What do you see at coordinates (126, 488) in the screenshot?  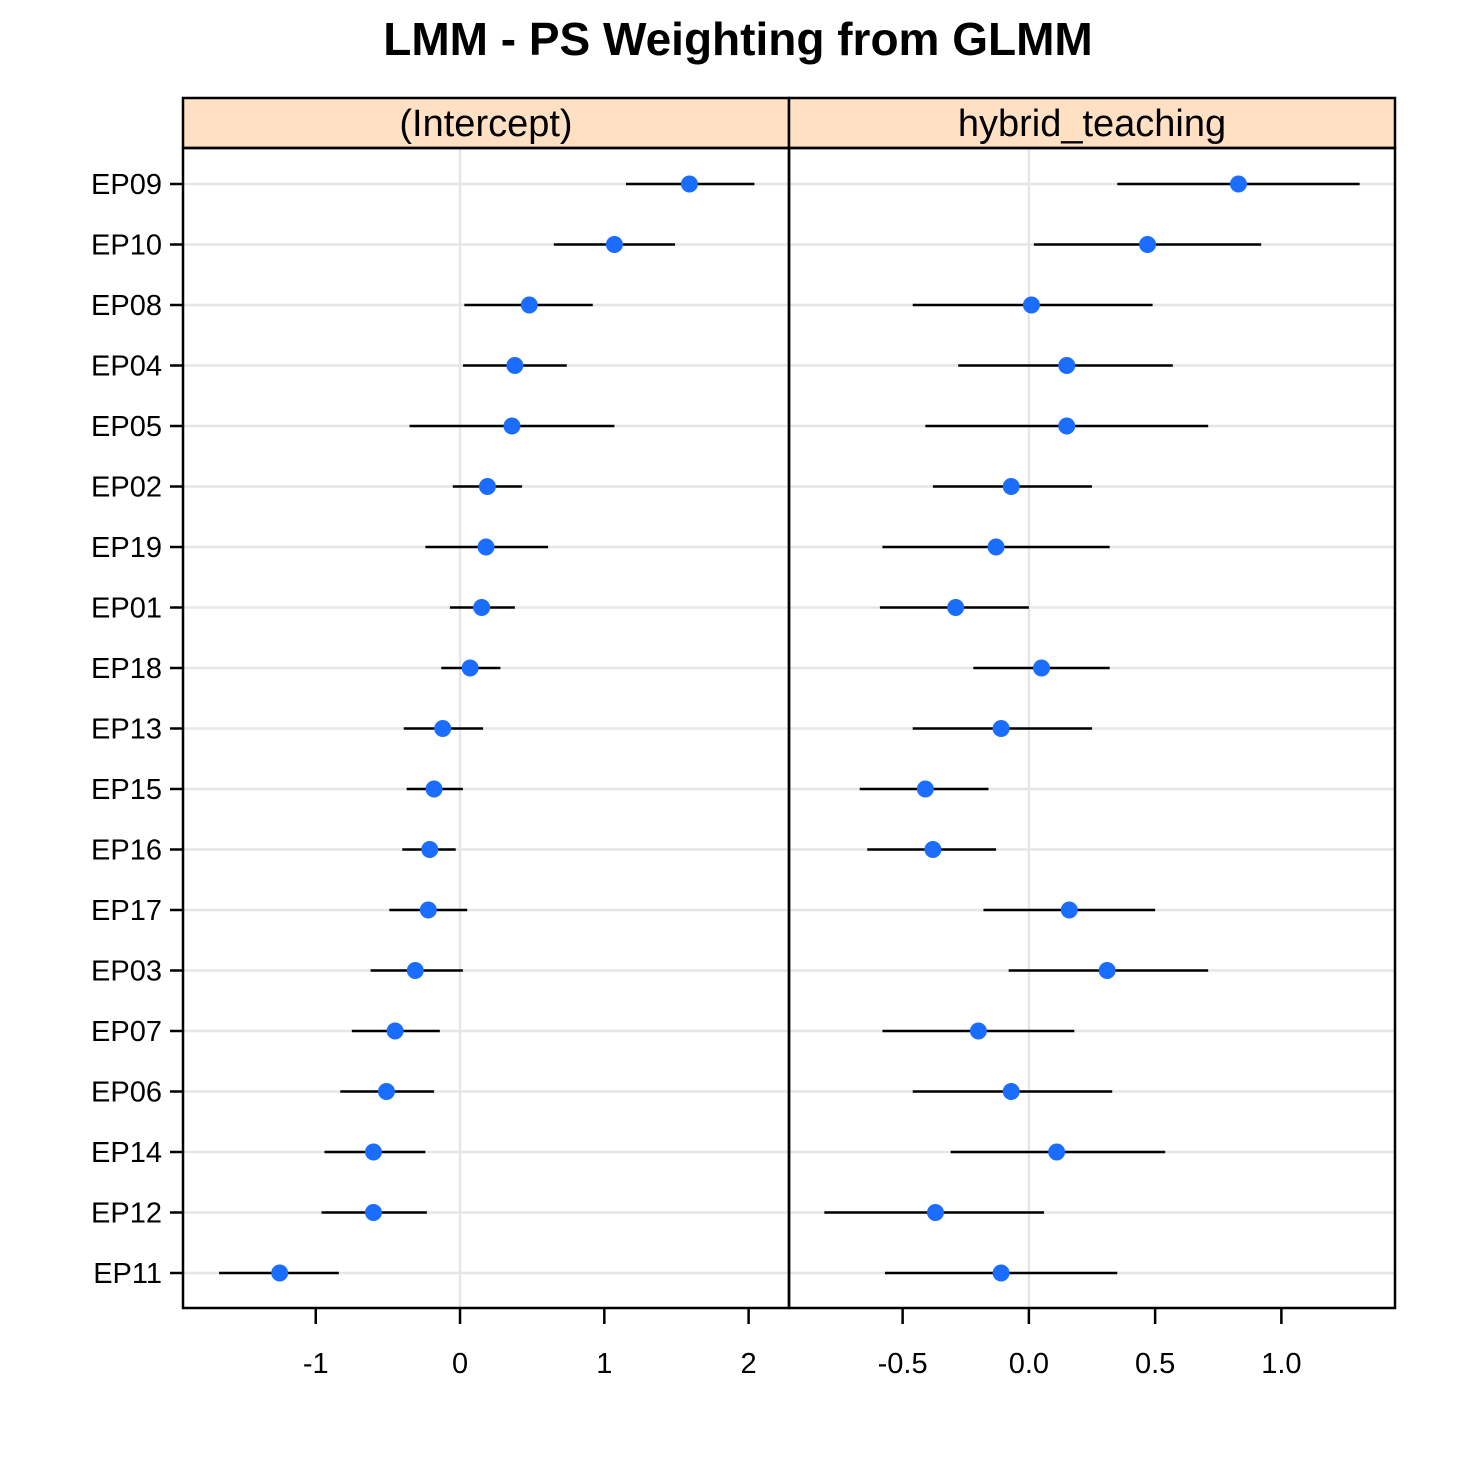 I see `row-label-ep02: EP02` at bounding box center [126, 488].